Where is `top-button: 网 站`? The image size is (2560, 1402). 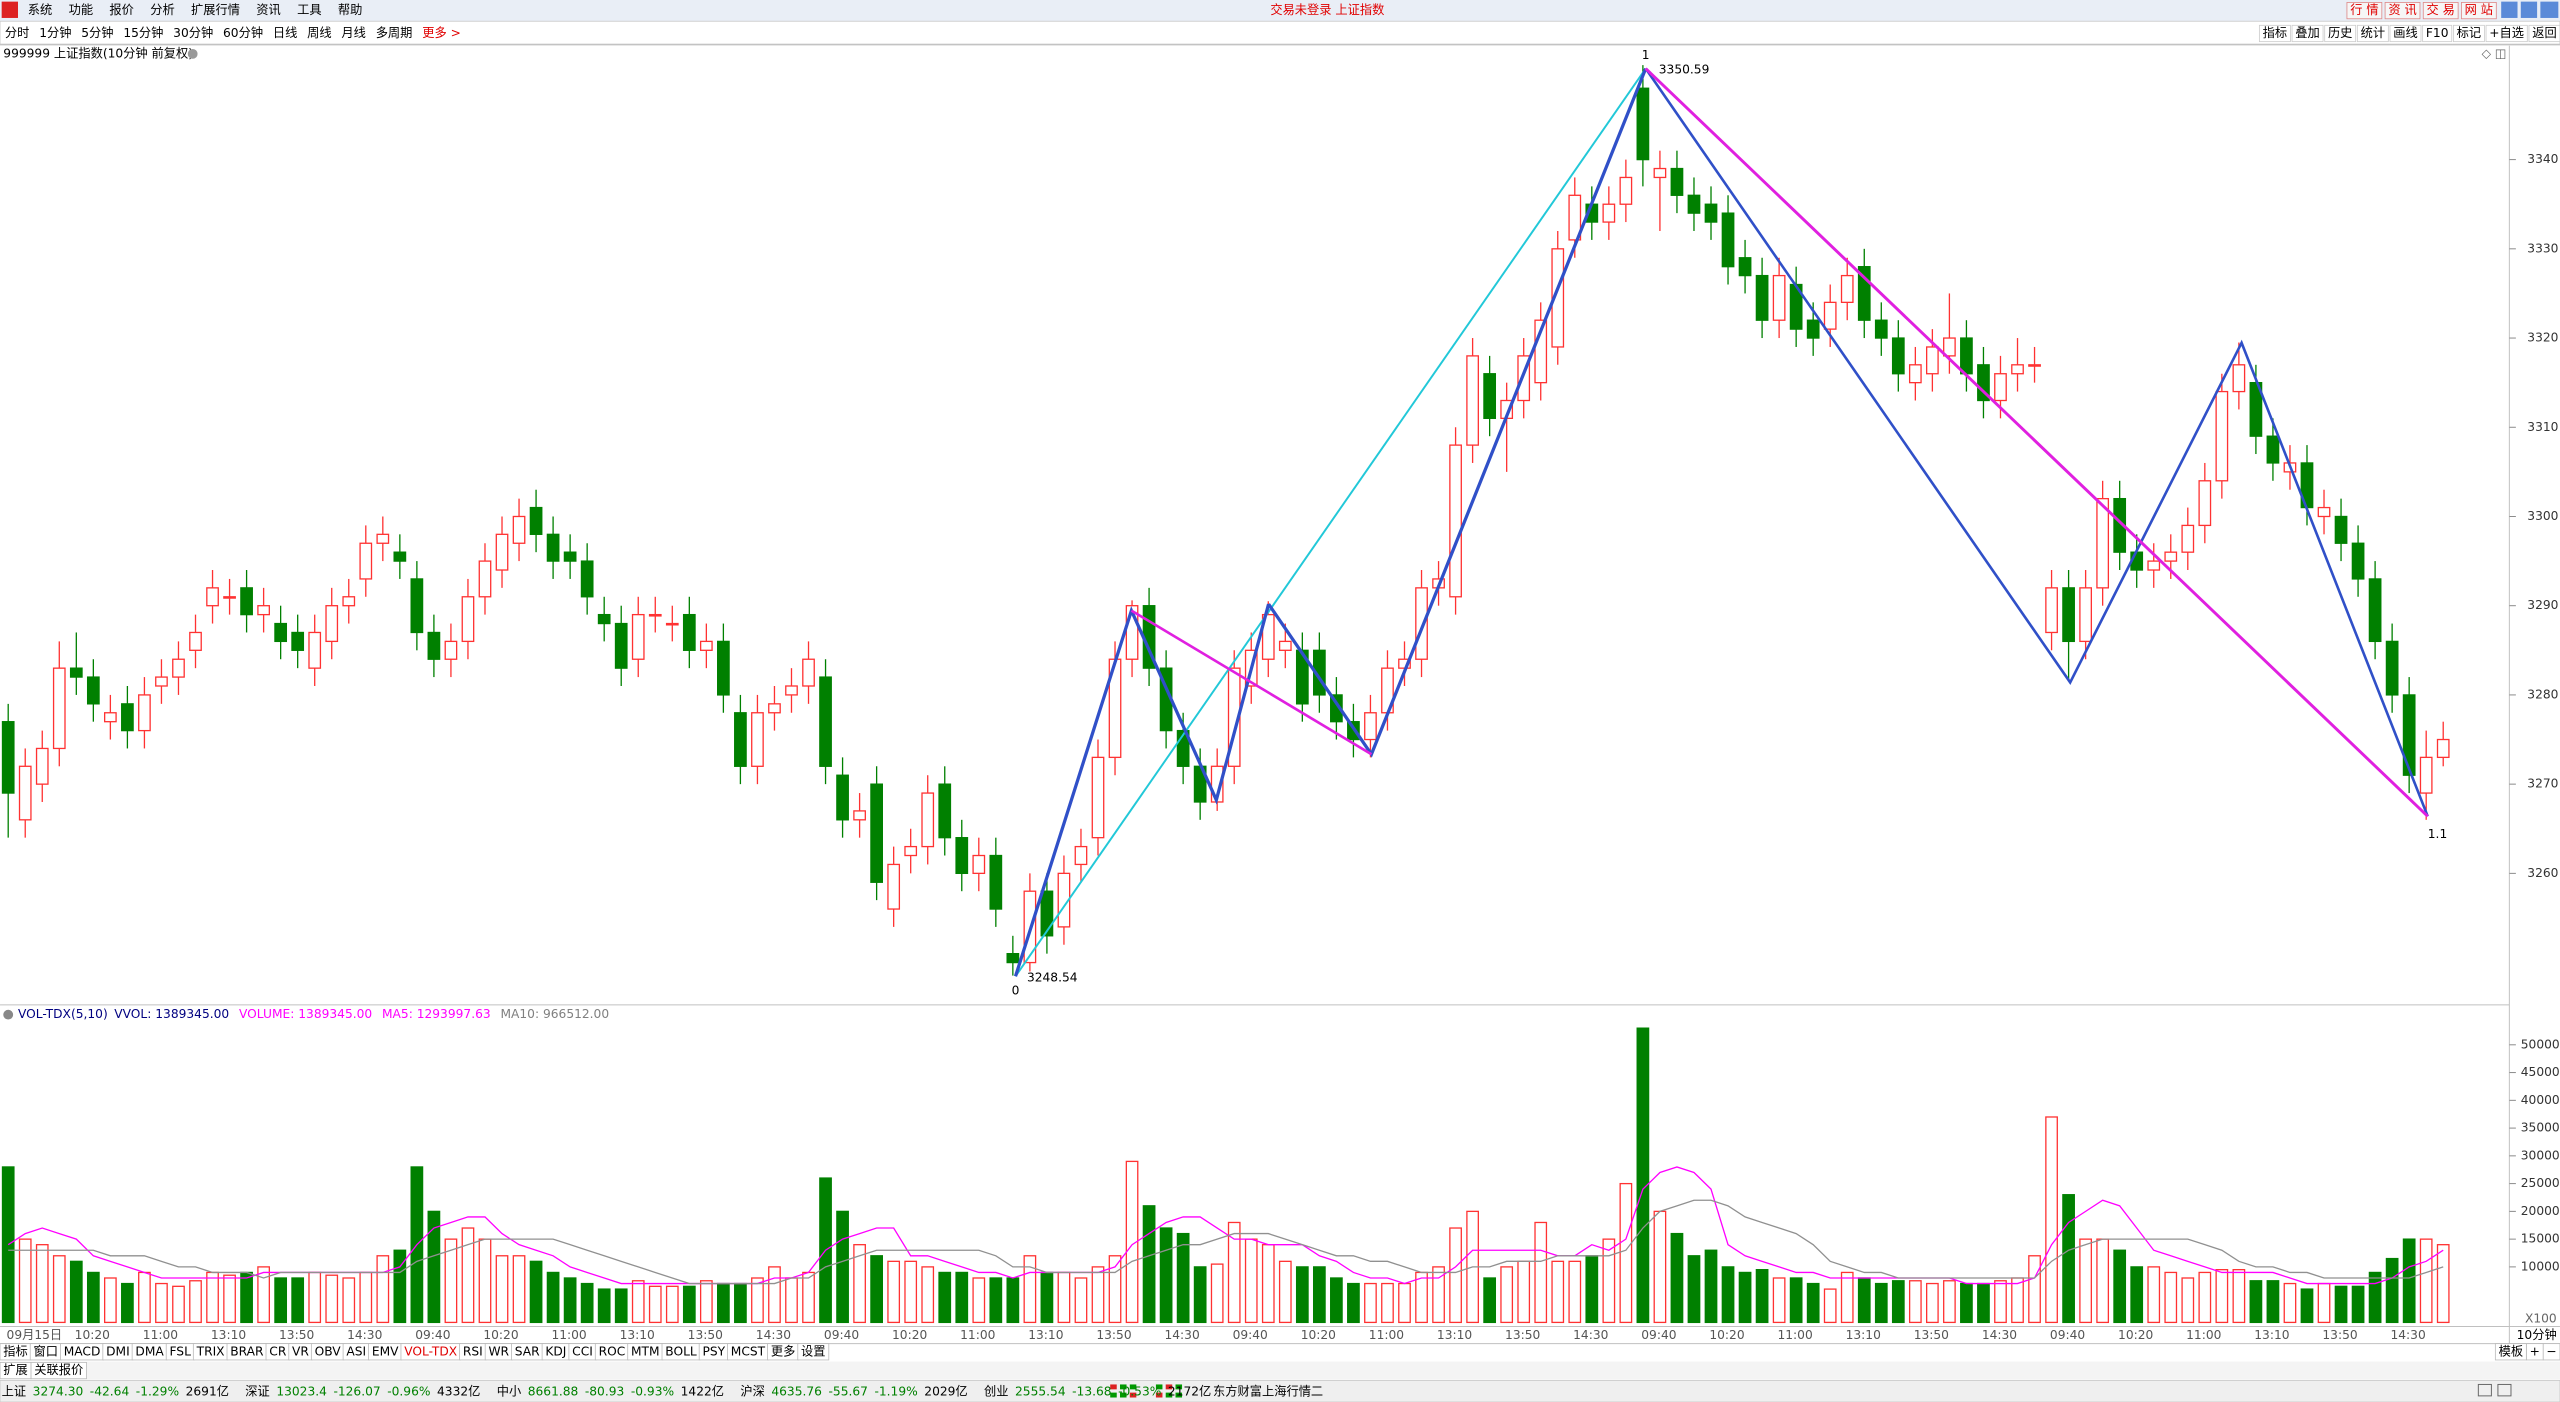 top-button: 网 站 is located at coordinates (2479, 10).